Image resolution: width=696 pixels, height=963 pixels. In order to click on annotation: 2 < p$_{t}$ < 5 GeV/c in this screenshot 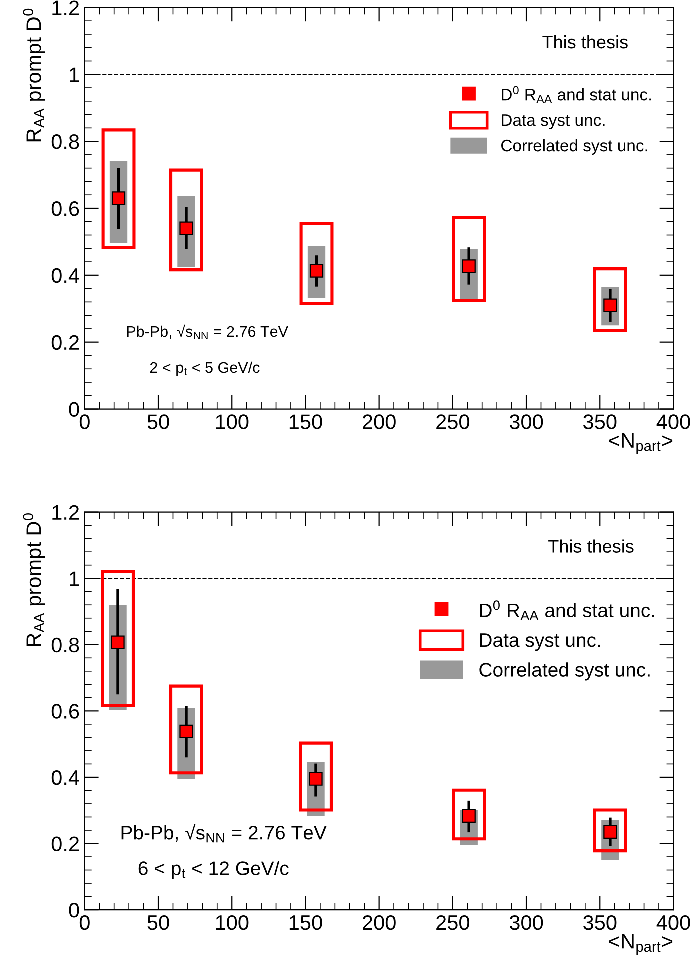, I will do `click(205, 369)`.